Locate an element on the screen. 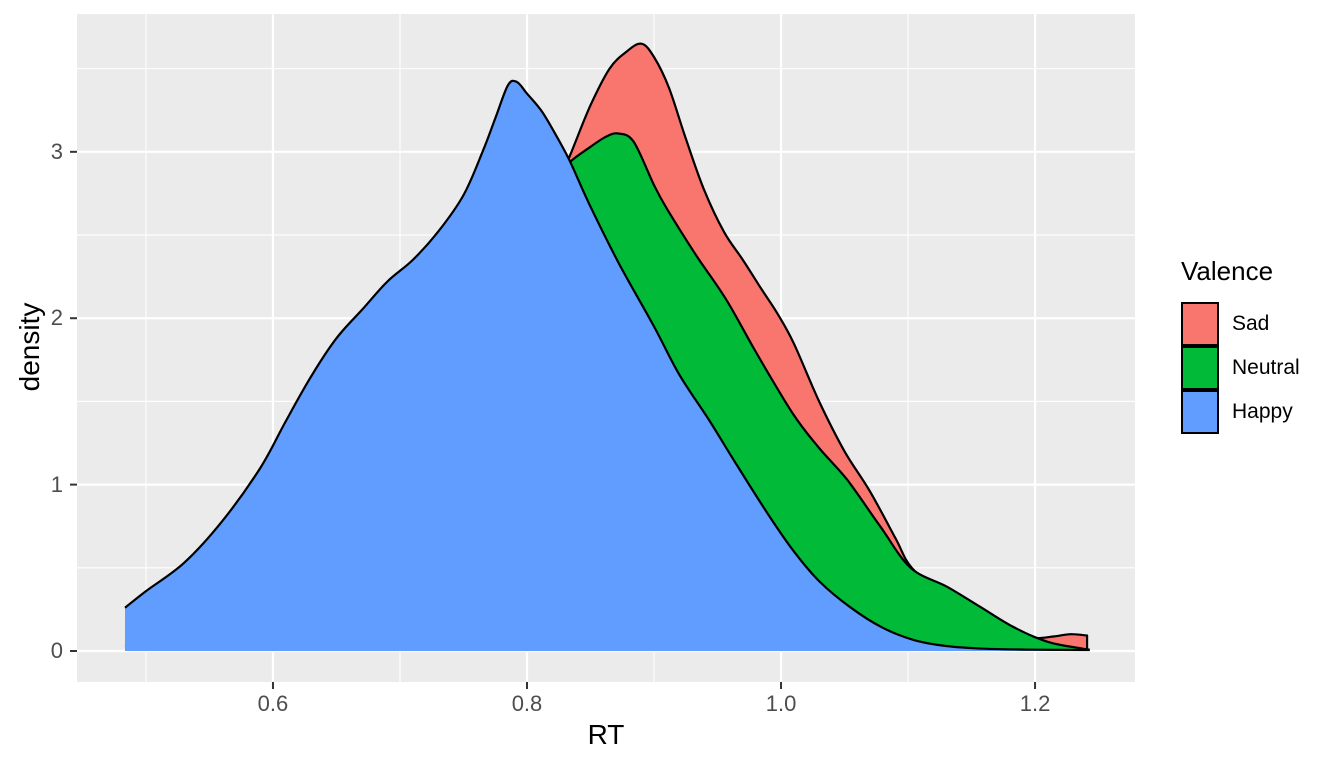 This screenshot has width=1344, height=768. y-tick-label: 3 is located at coordinates (56, 151).